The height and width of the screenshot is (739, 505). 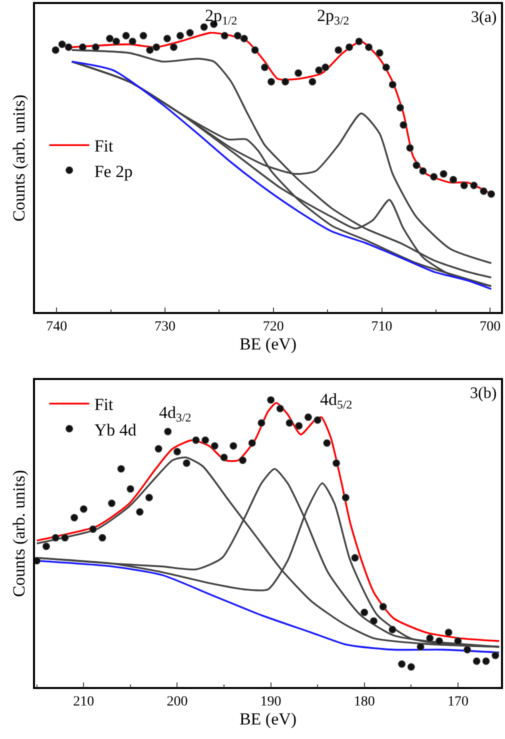 What do you see at coordinates (484, 17) in the screenshot?
I see `annotation: 3(a)` at bounding box center [484, 17].